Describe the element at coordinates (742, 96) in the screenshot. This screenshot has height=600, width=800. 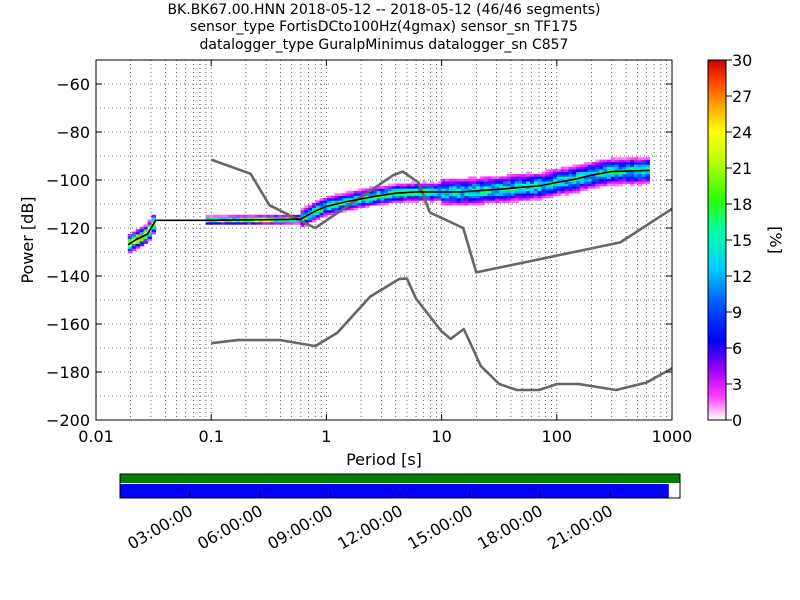
I see `colorbar-tick-label: 27` at that location.